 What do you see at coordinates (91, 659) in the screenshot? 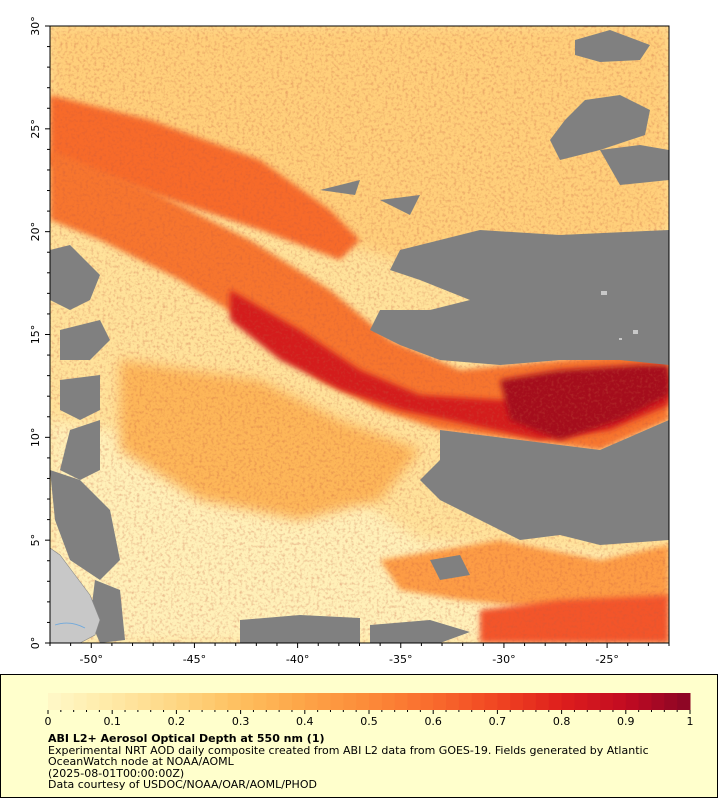
I see `x-tick-label: -50°` at bounding box center [91, 659].